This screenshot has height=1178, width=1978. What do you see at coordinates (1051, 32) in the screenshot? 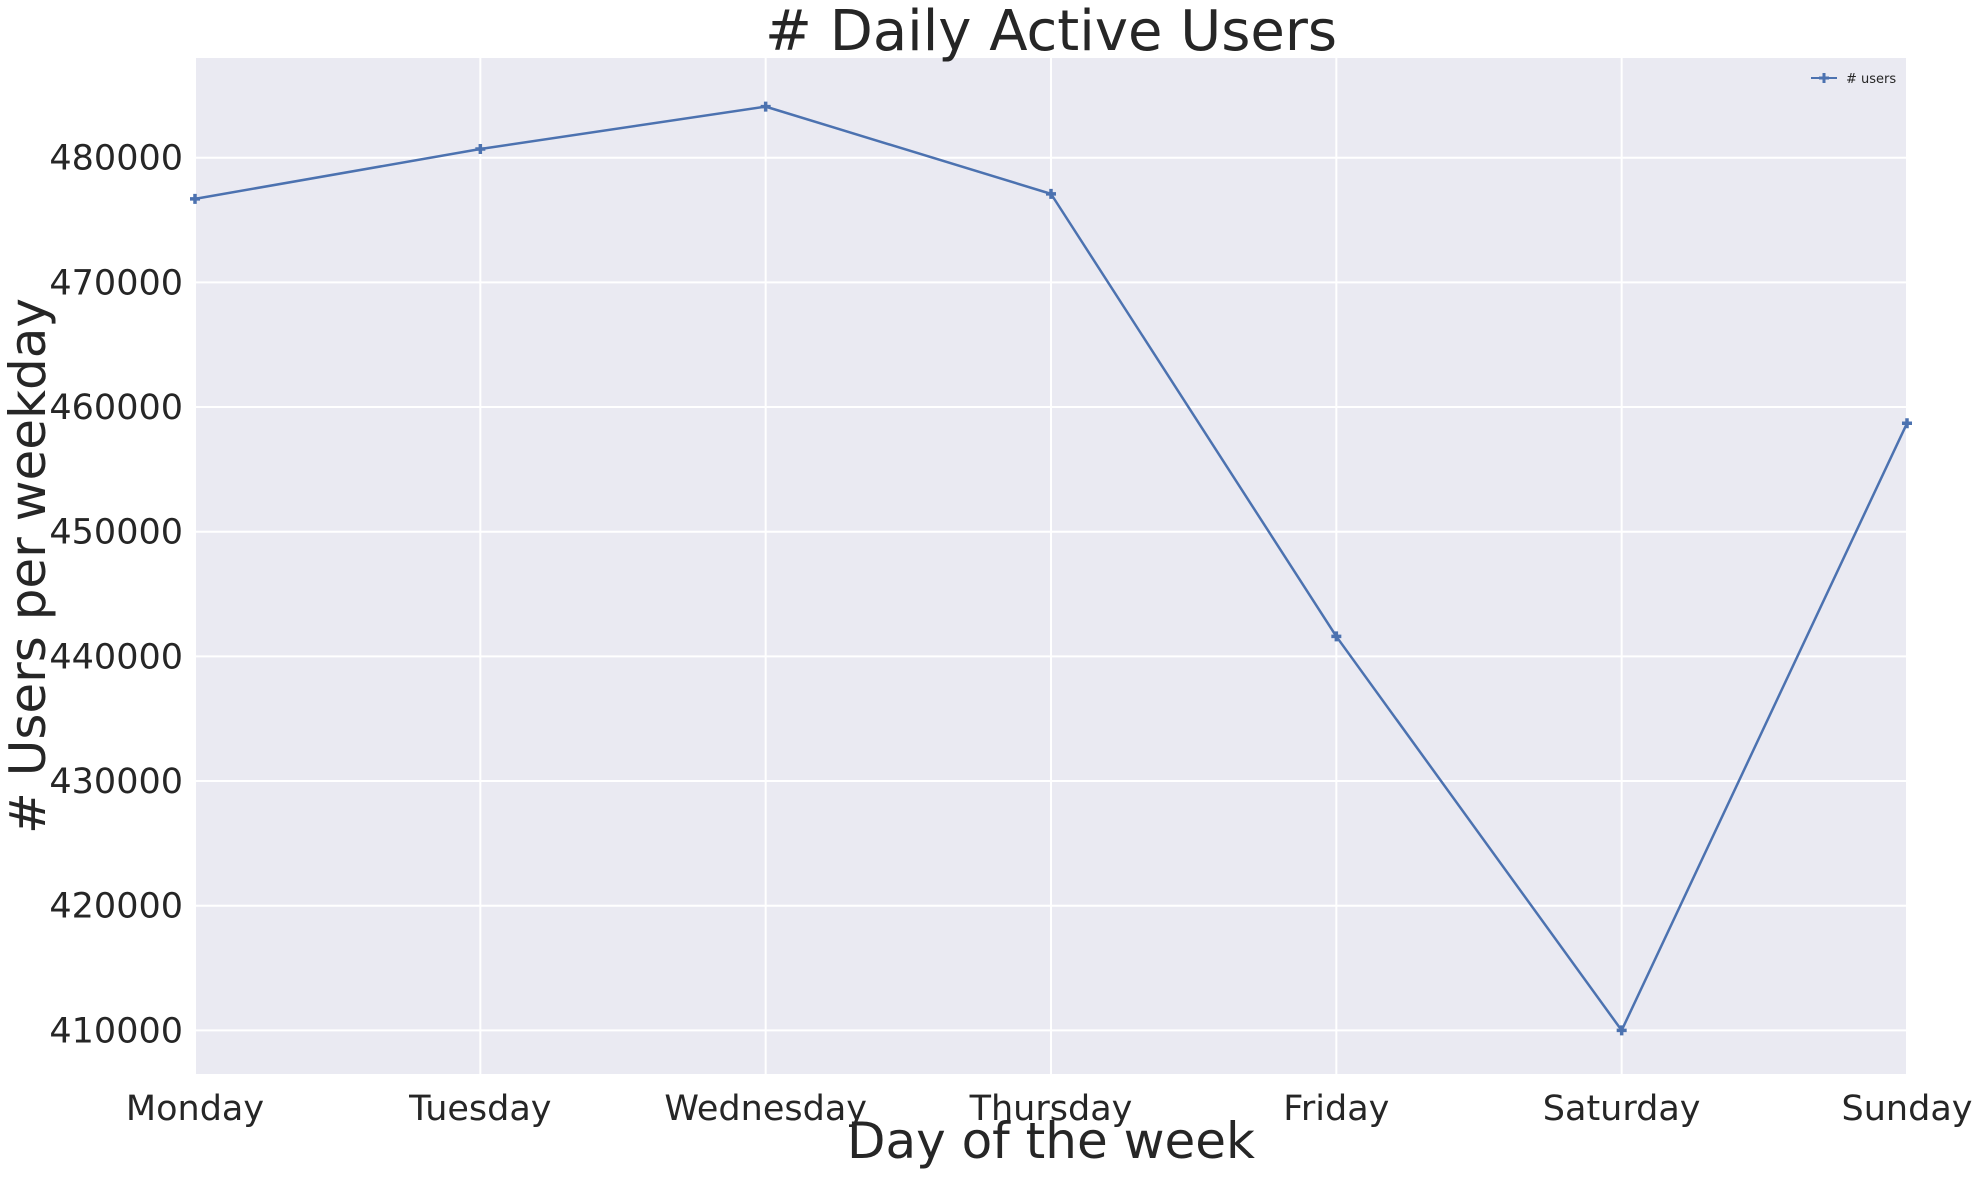
I see `chart-title: # Daily Active Users` at bounding box center [1051, 32].